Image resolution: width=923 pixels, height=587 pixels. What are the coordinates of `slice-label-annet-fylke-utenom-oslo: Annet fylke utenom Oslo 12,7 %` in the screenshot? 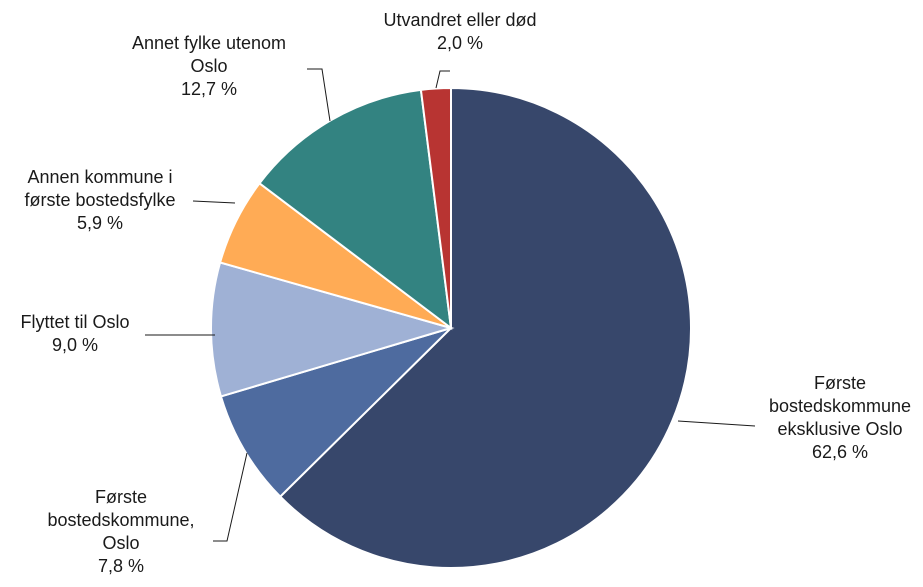 It's located at (209, 66).